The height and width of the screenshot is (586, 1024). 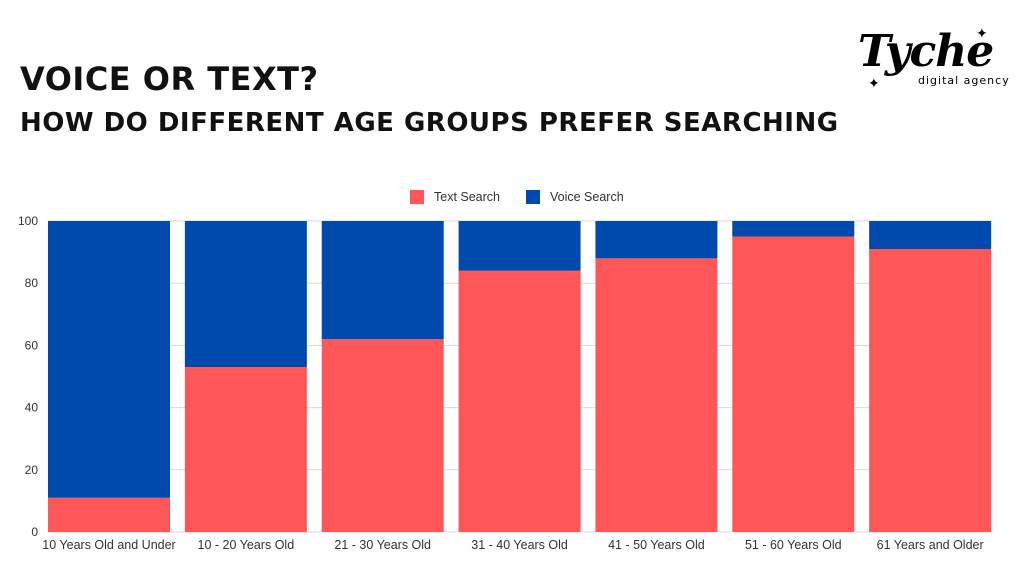 What do you see at coordinates (519, 545) in the screenshot?
I see `x-tick-label: 31 - 40 Years Old` at bounding box center [519, 545].